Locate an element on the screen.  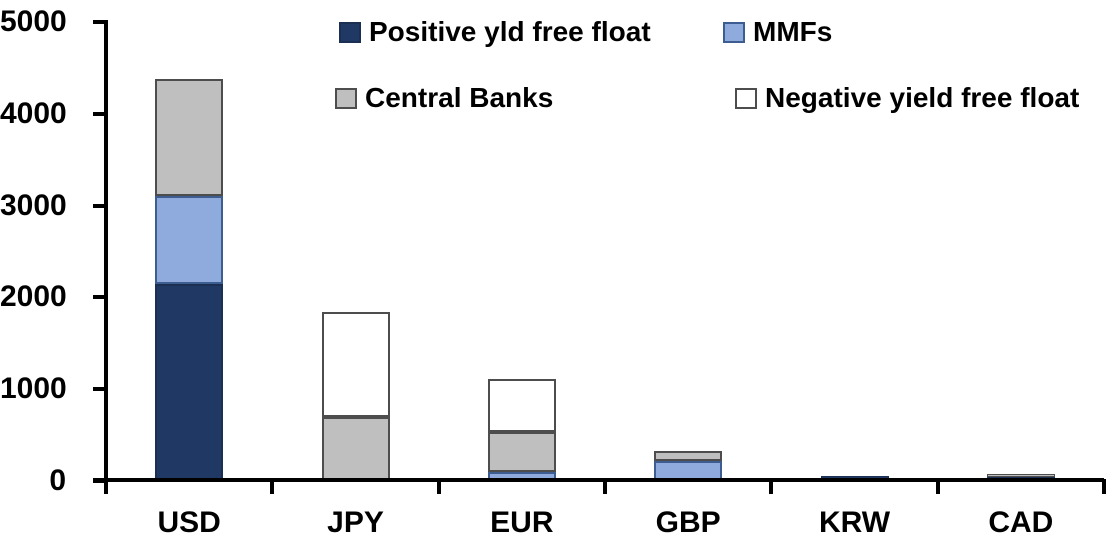
legend-swatch-negative-yield-free-float is located at coordinates (746, 98).